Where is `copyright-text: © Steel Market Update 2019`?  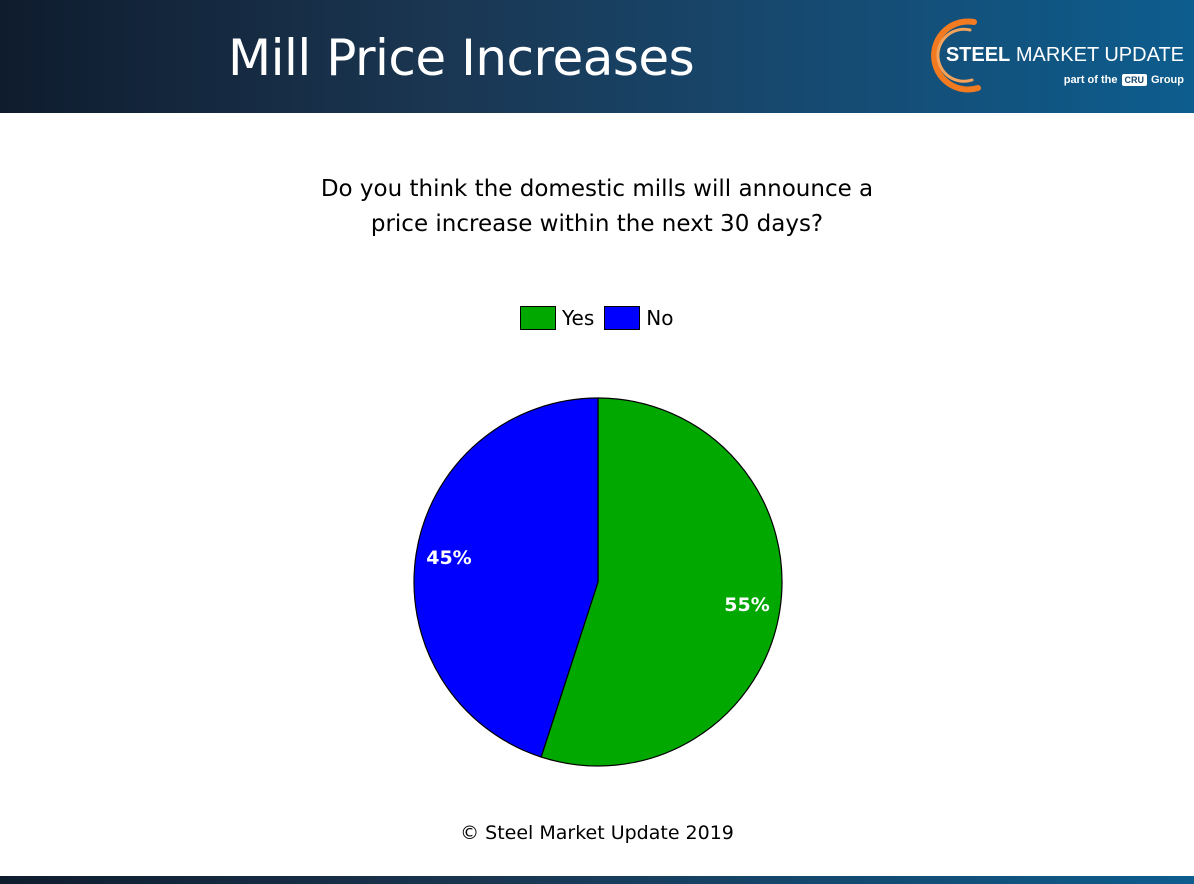 copyright-text: © Steel Market Update 2019 is located at coordinates (597, 833).